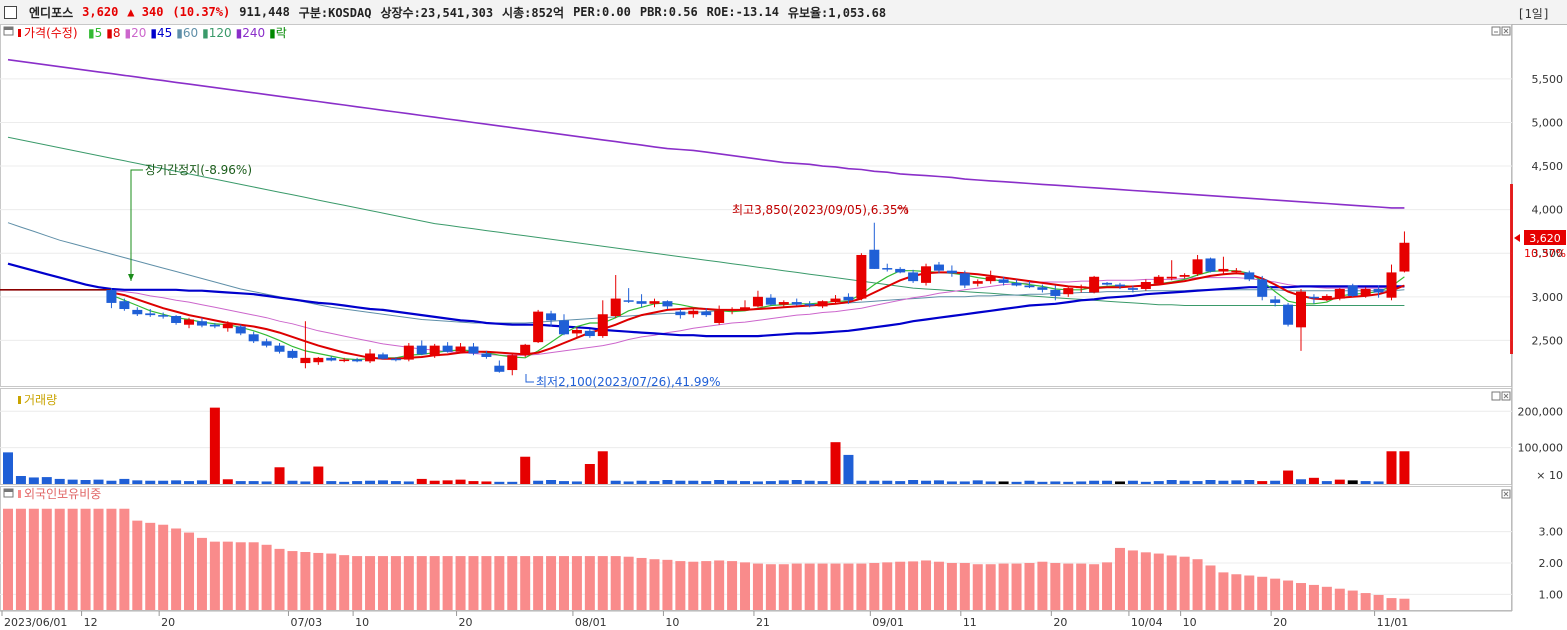 The width and height of the screenshot is (1567, 630). What do you see at coordinates (217, 33) in the screenshot?
I see `ma-legend-120: ▮120` at bounding box center [217, 33].